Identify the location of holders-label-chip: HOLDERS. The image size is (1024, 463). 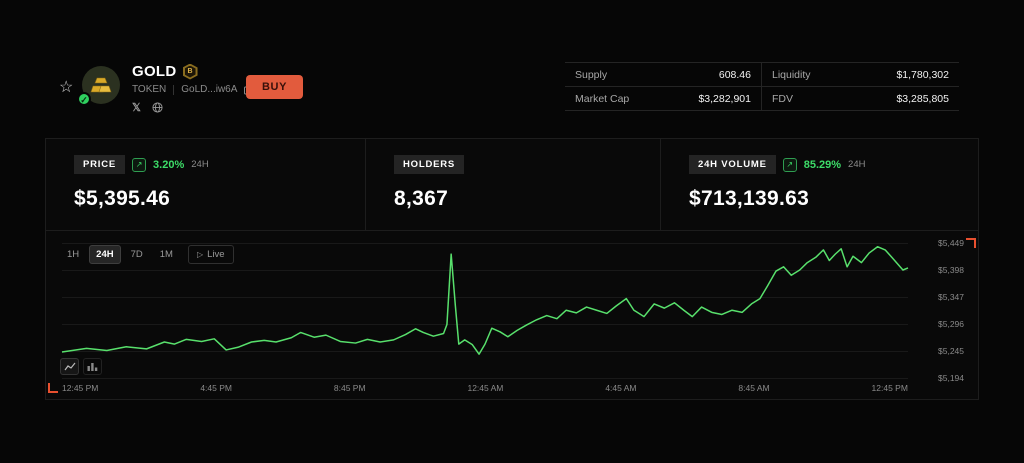
(429, 164).